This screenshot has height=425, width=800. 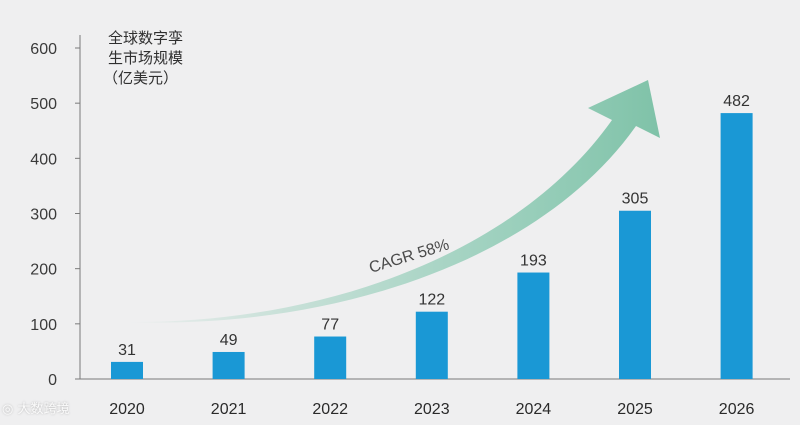 What do you see at coordinates (330, 409) in the screenshot?
I see `x-tick-label-2022: 2022` at bounding box center [330, 409].